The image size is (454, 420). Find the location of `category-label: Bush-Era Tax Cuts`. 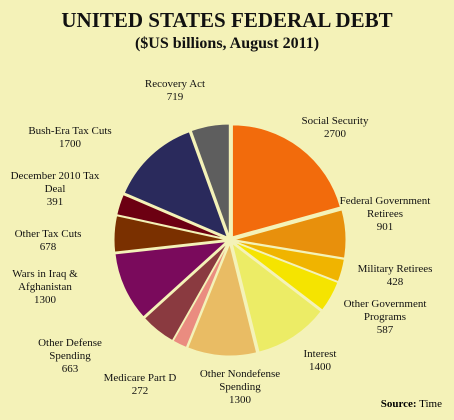

category-label: Bush-Era Tax Cuts is located at coordinates (70, 131).